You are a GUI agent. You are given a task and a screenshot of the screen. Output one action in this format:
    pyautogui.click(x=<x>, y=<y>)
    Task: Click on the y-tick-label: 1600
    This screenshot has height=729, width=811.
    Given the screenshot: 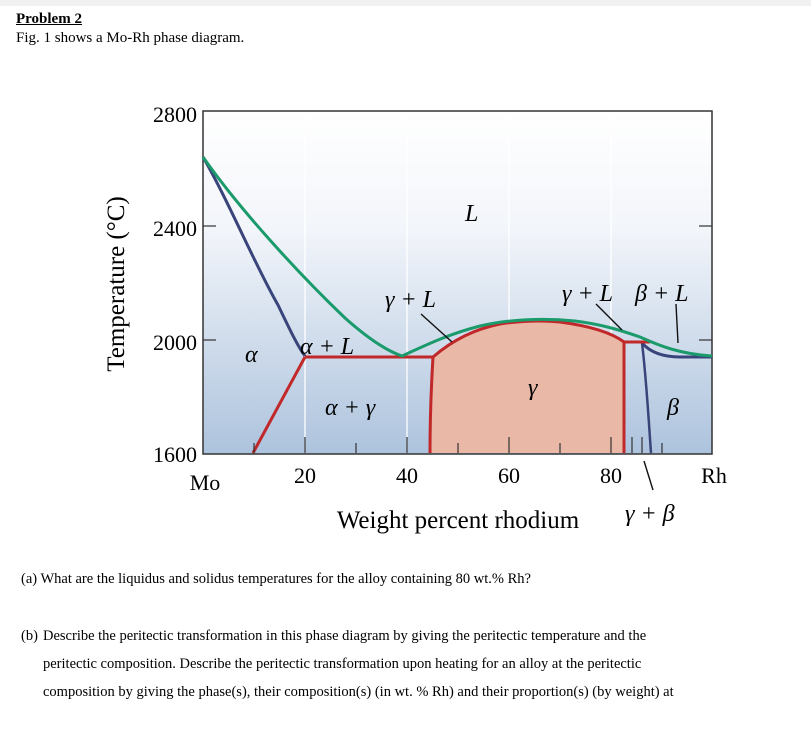 What is the action you would take?
    pyautogui.click(x=175, y=454)
    